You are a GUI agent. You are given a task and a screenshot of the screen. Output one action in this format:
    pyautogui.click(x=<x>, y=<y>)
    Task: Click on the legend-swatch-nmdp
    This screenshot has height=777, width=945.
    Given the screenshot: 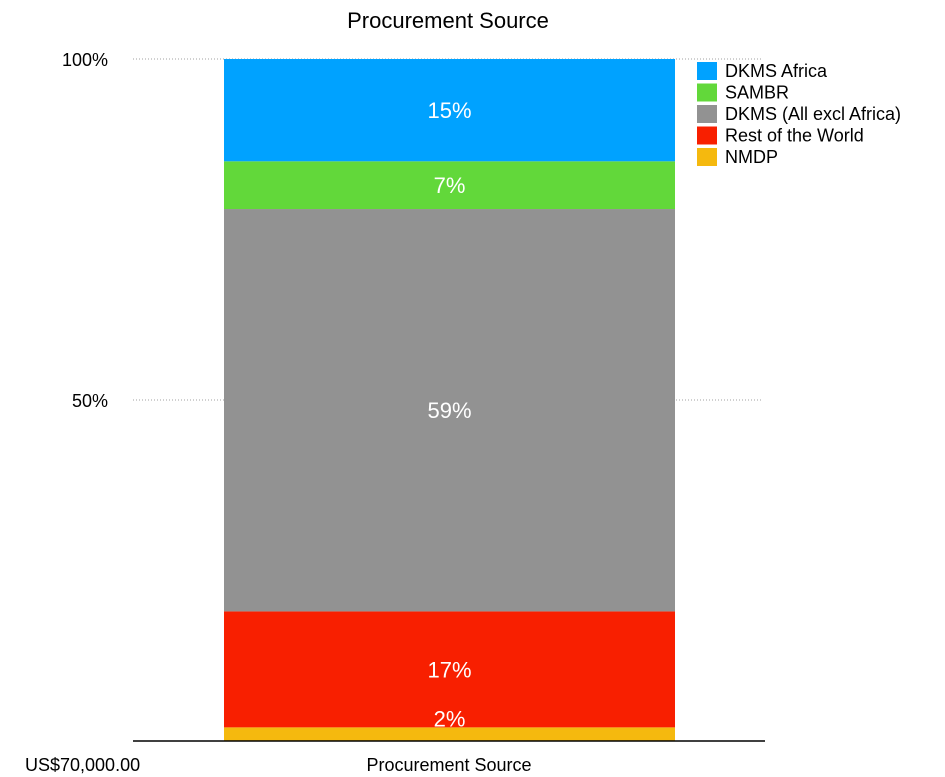 What is the action you would take?
    pyautogui.click(x=707, y=157)
    